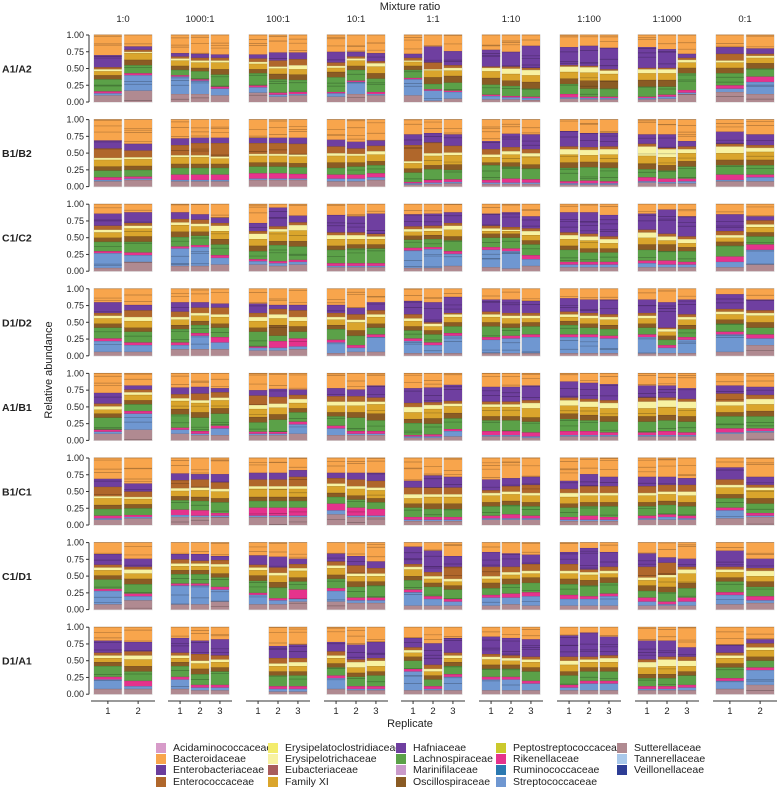 This screenshot has width=780, height=791. What do you see at coordinates (122, 19) in the screenshot?
I see `column-label: 1:0` at bounding box center [122, 19].